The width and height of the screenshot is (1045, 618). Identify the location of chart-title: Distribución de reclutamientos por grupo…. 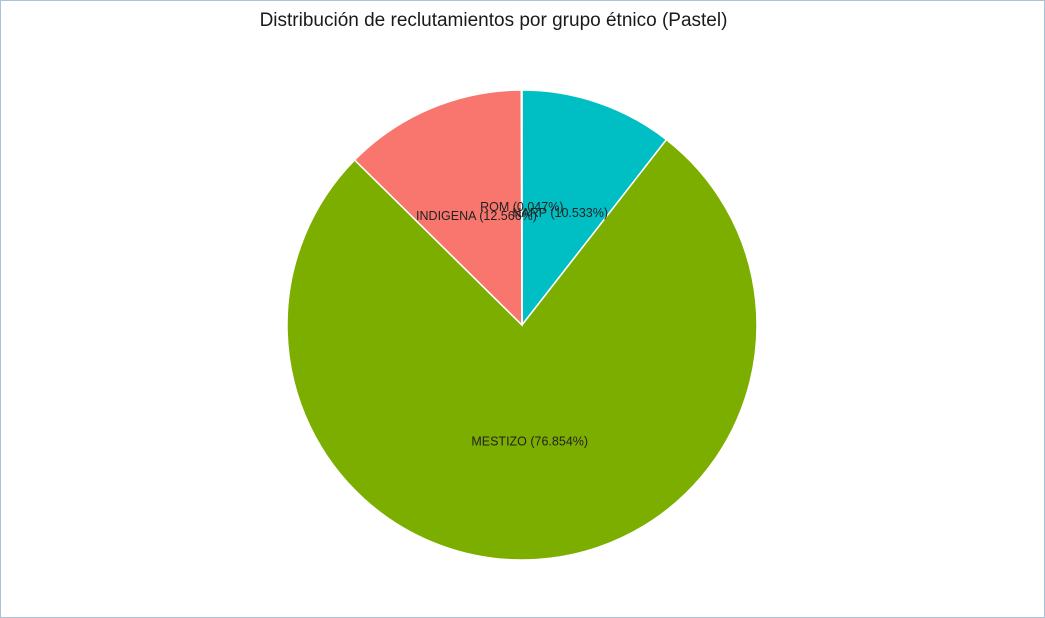
(493, 20).